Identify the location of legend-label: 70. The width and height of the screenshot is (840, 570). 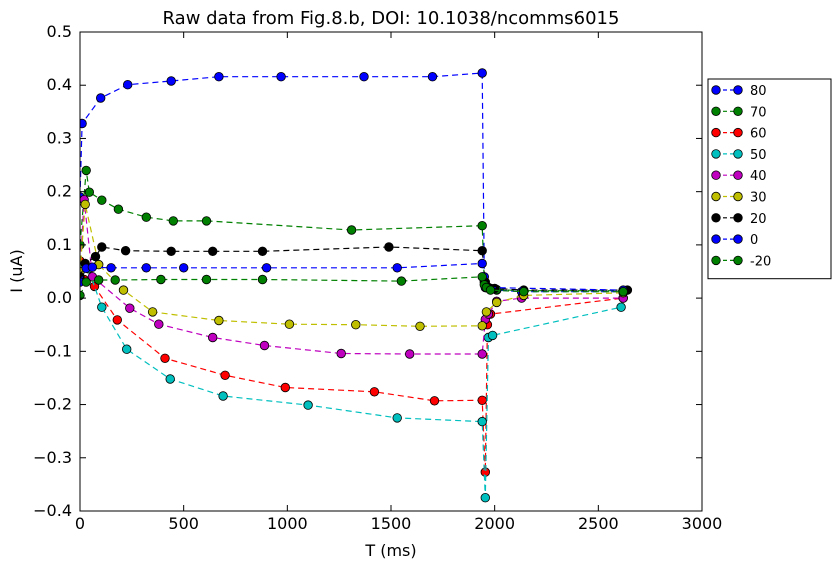
(758, 112).